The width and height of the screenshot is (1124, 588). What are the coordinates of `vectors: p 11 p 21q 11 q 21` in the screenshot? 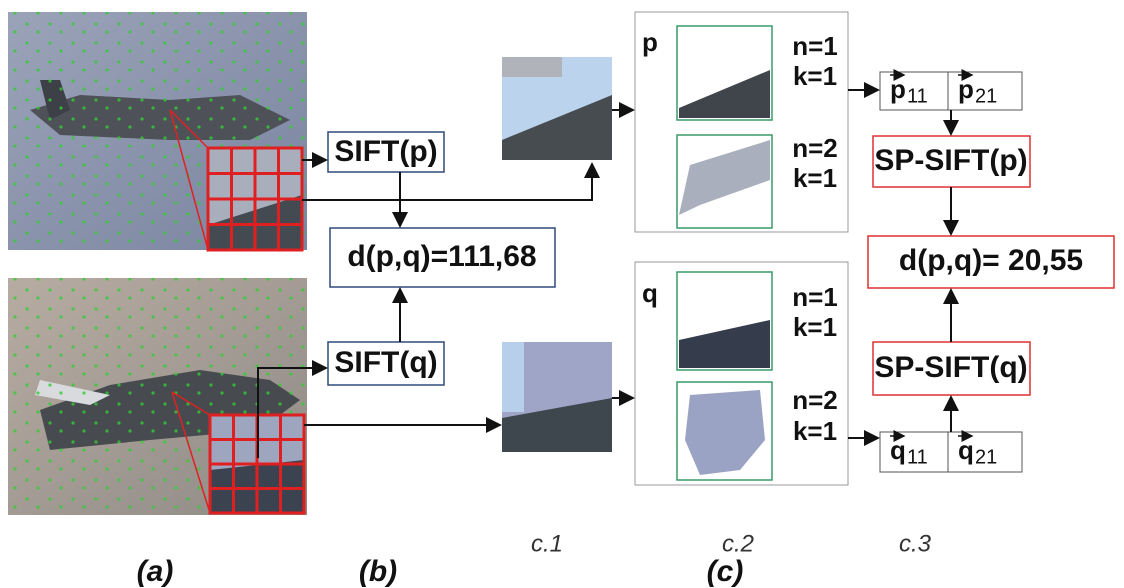 It's located at (943, 268).